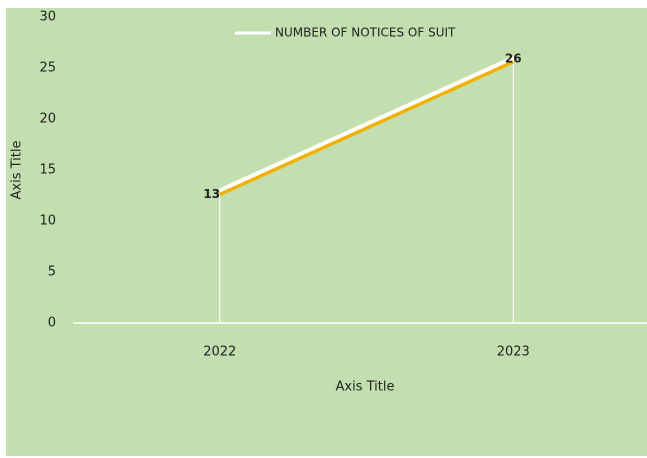 This screenshot has width=647, height=458. Describe the element at coordinates (47, 170) in the screenshot. I see `y-tick-label: 15` at that location.